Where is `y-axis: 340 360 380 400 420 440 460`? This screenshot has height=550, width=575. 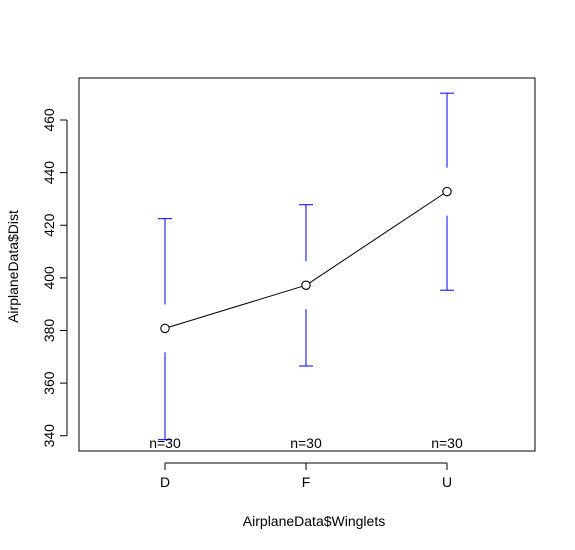 y-axis: 340 360 380 400 420 440 460 is located at coordinates (54, 278).